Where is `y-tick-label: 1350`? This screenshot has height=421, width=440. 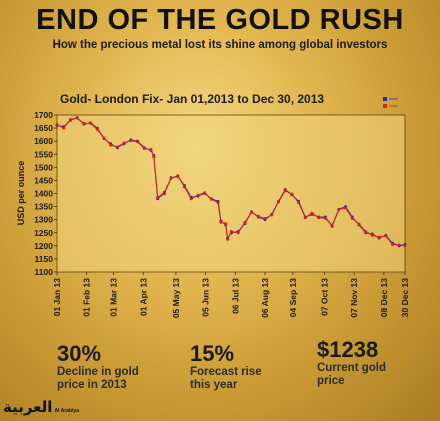 y-tick-label: 1350 is located at coordinates (43, 207).